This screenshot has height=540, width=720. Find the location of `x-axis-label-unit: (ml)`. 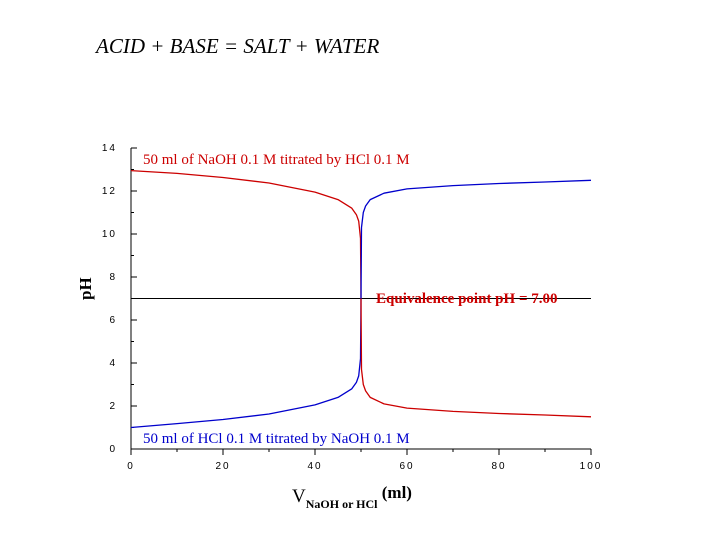

x-axis-label-unit: (ml) is located at coordinates (396, 492).